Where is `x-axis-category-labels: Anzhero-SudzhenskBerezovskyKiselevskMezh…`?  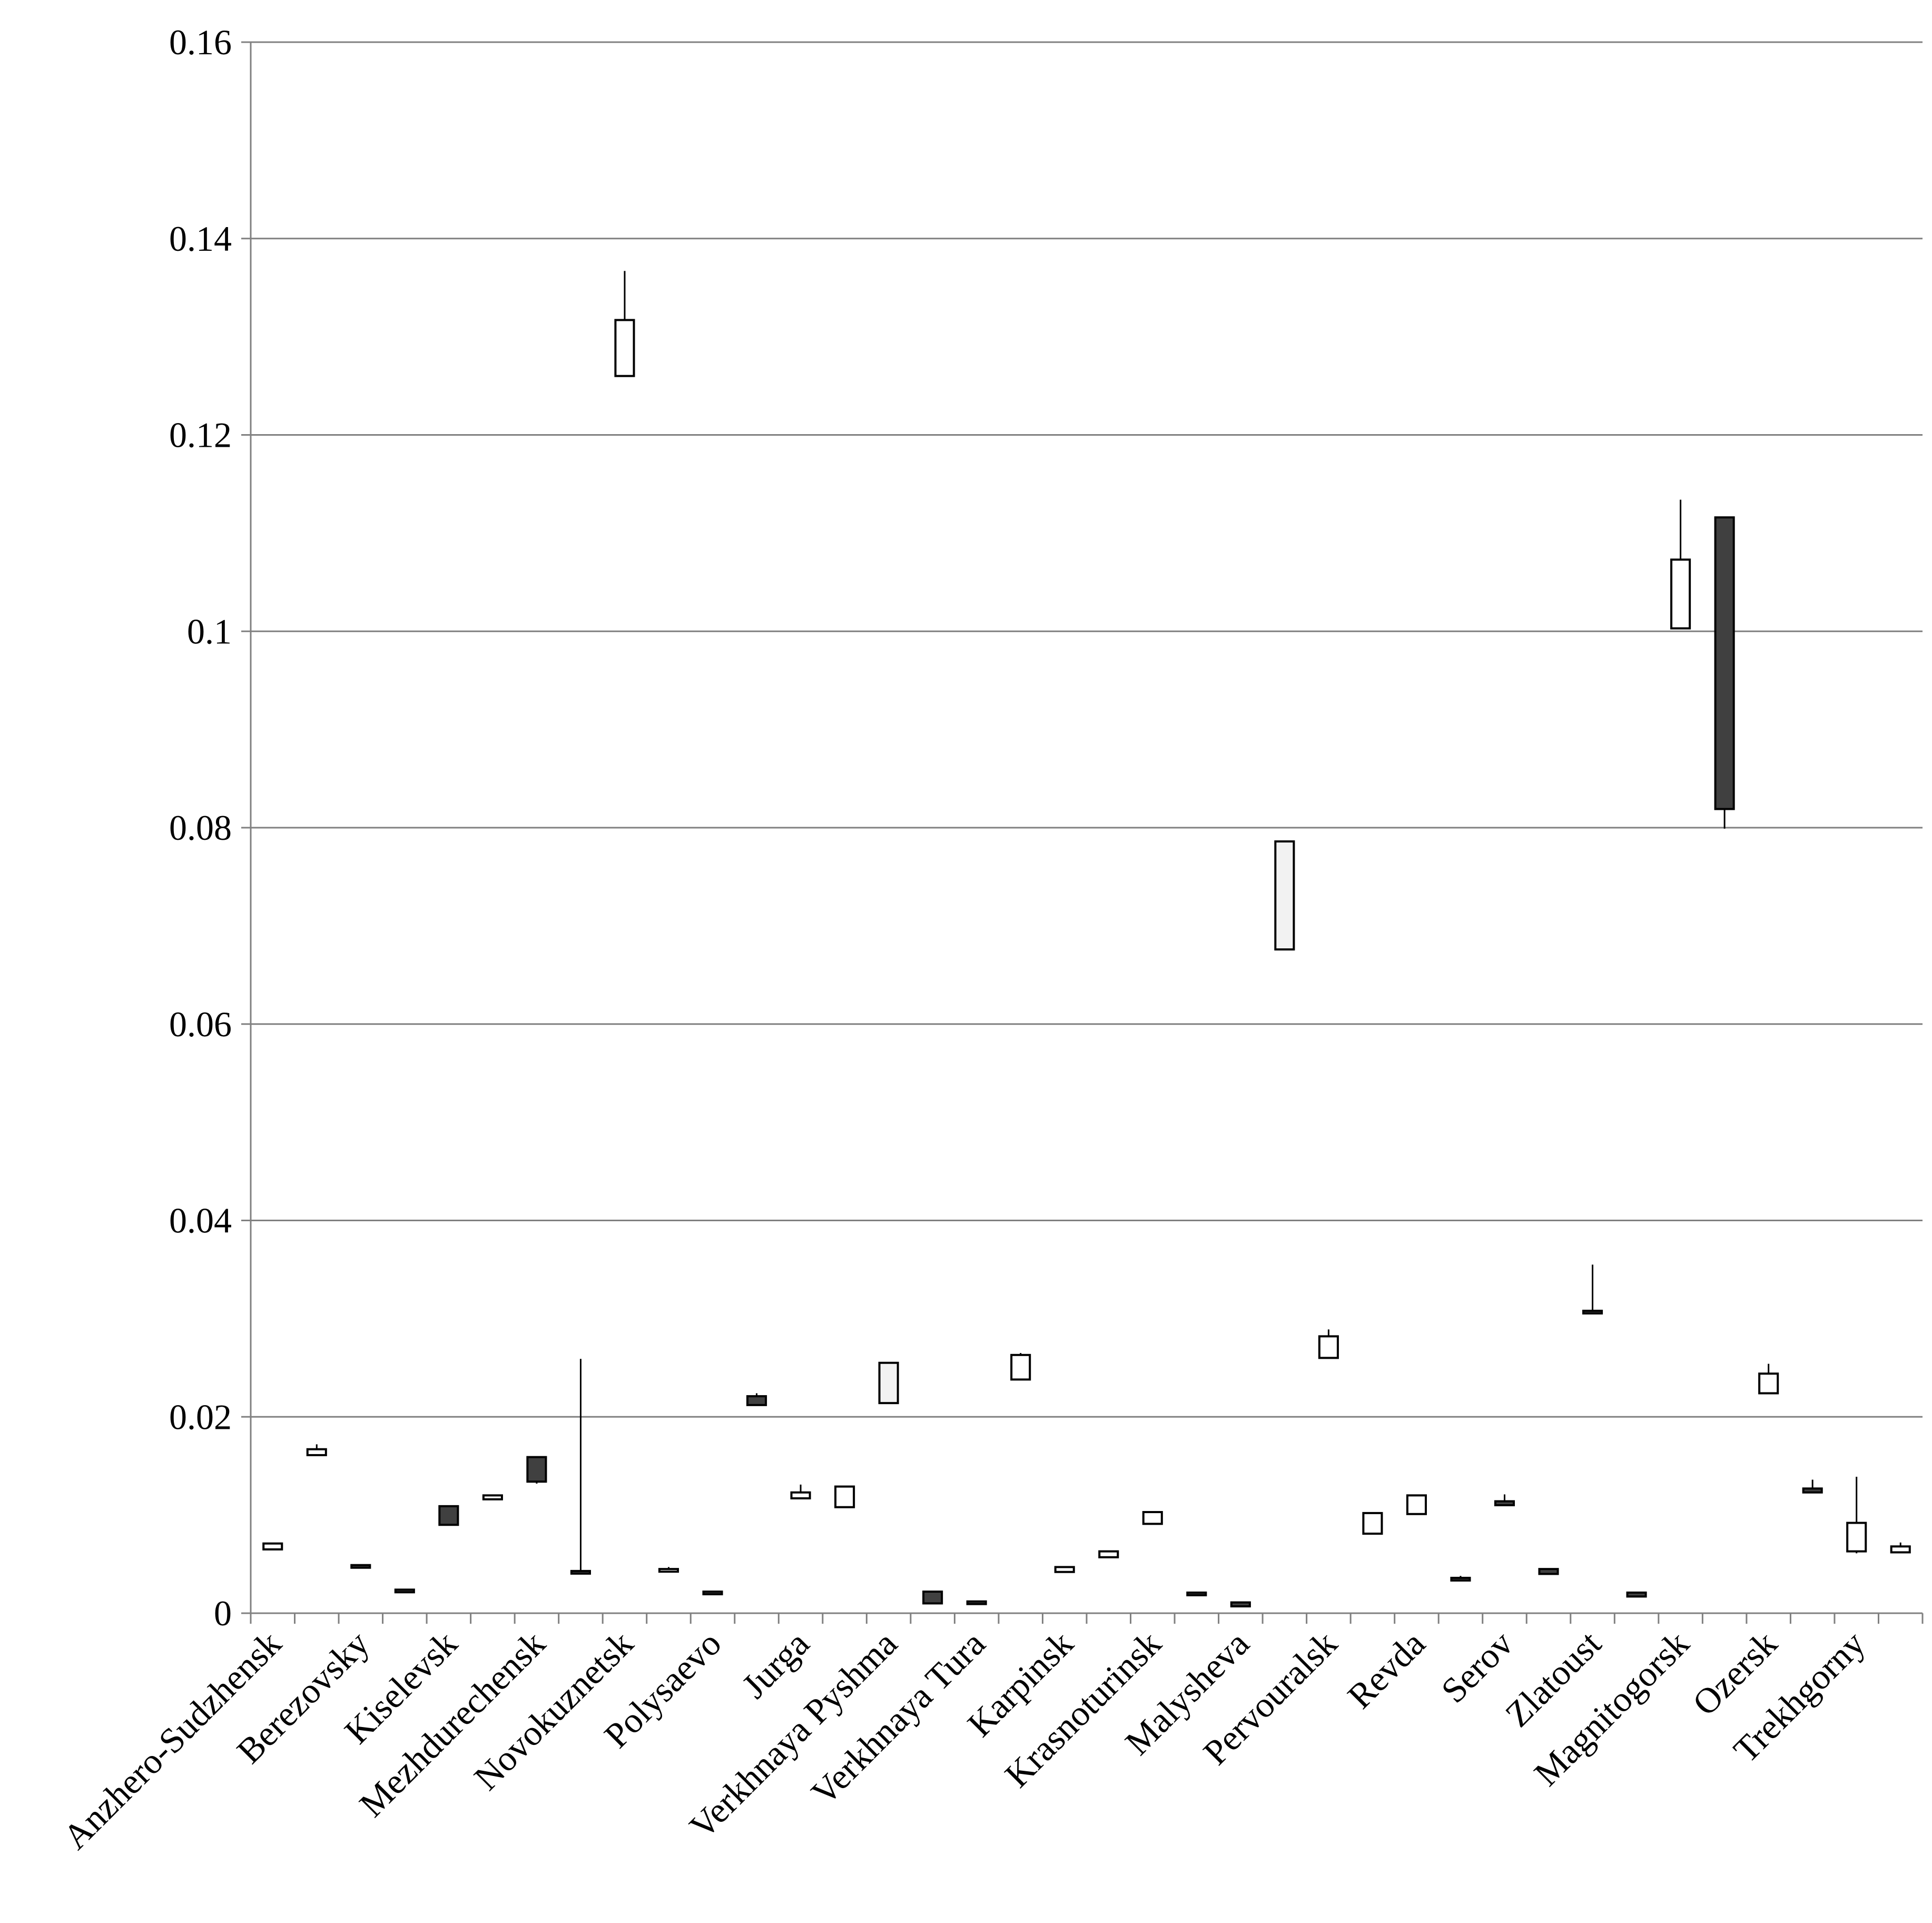
x-axis-category-labels: Anzhero-SudzhenskBerezovskyKiselevskMezh… is located at coordinates (964, 1740).